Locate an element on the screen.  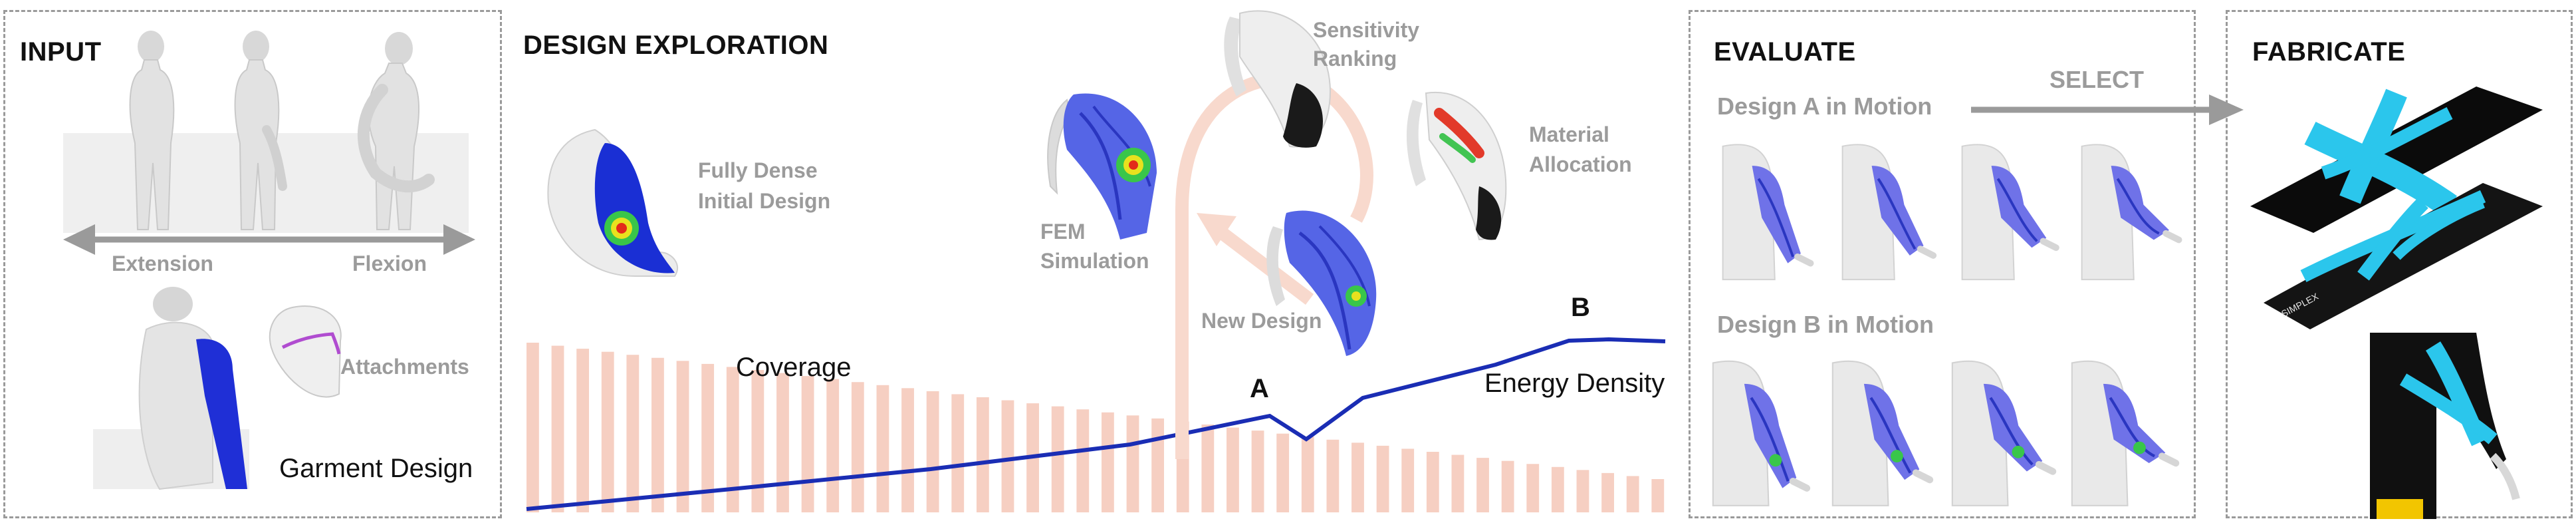
coverage-label: Coverage is located at coordinates (794, 368).